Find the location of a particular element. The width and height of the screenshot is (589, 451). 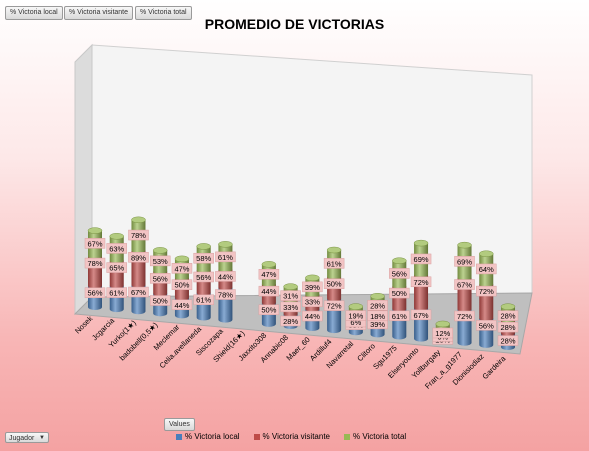

data-label-total: 53% is located at coordinates (160, 261).